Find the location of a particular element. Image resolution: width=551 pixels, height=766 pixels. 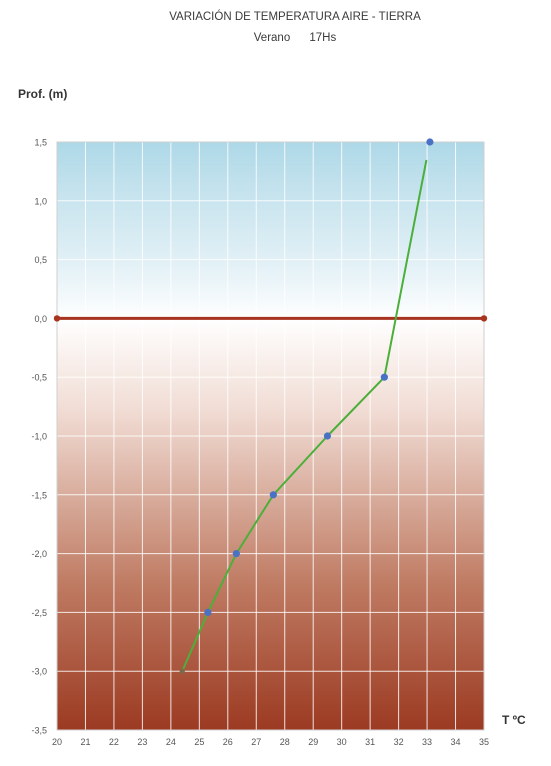

x-tick-labels: 20 21 22 23 24 25 26 27 28 29 30 31 32 33 34 35 is located at coordinates (270, 742).